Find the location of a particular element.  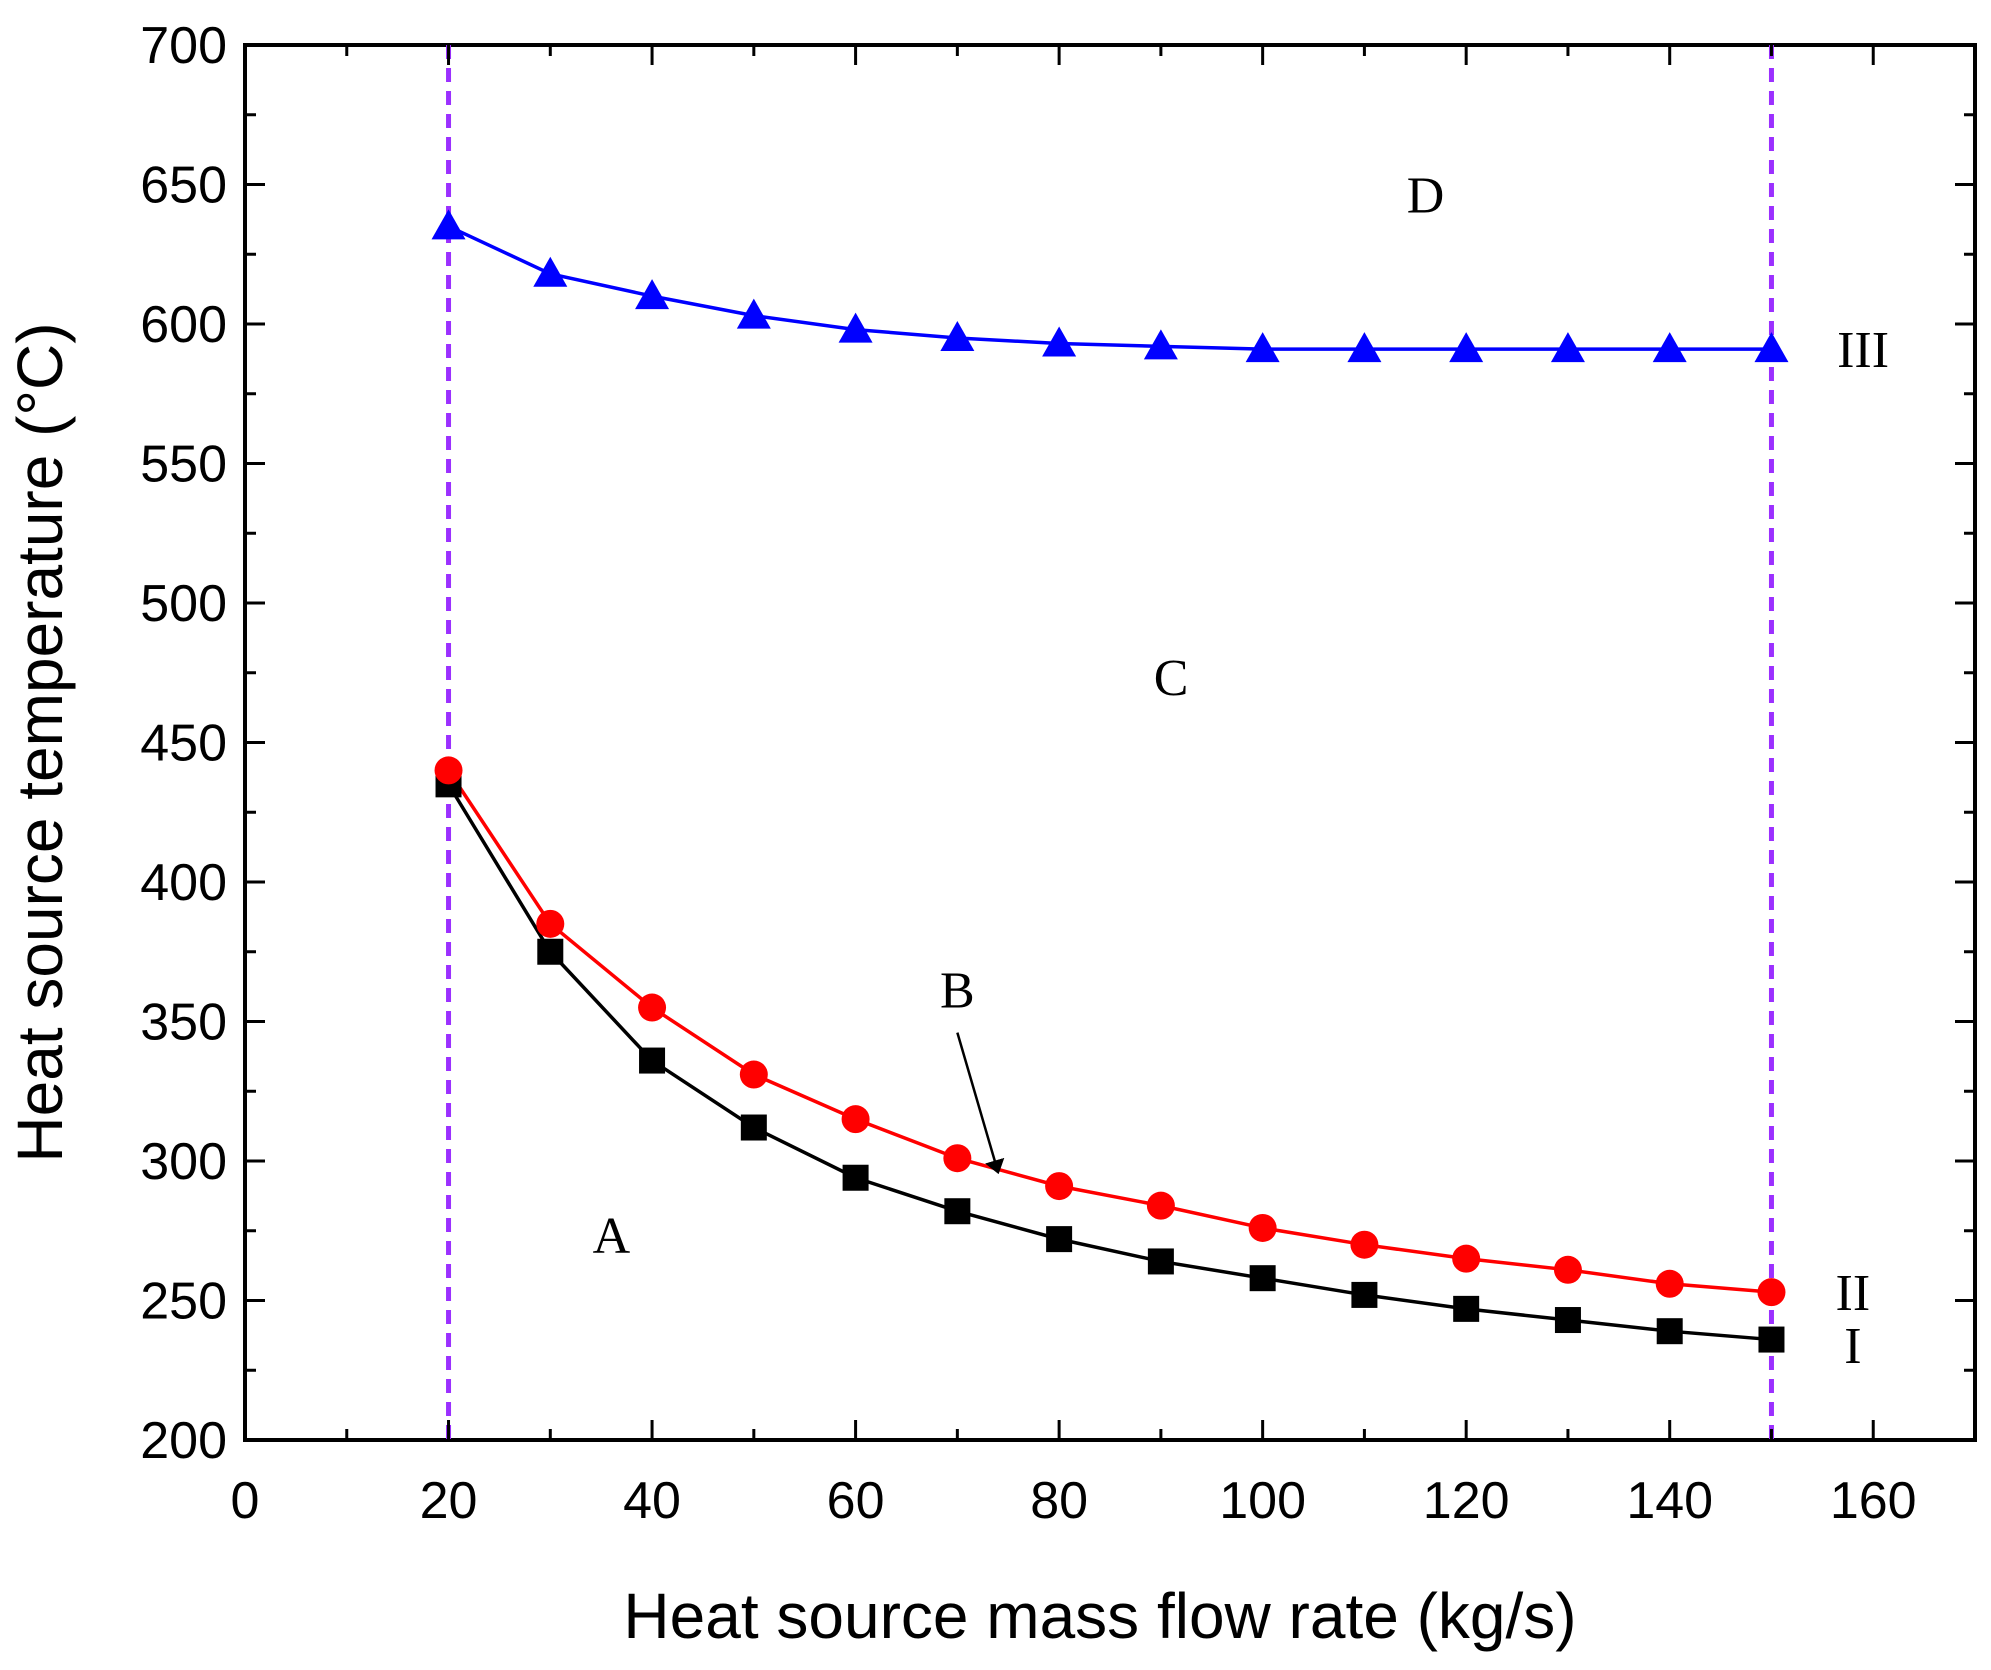

x-tick-label: 40 is located at coordinates (652, 1501).